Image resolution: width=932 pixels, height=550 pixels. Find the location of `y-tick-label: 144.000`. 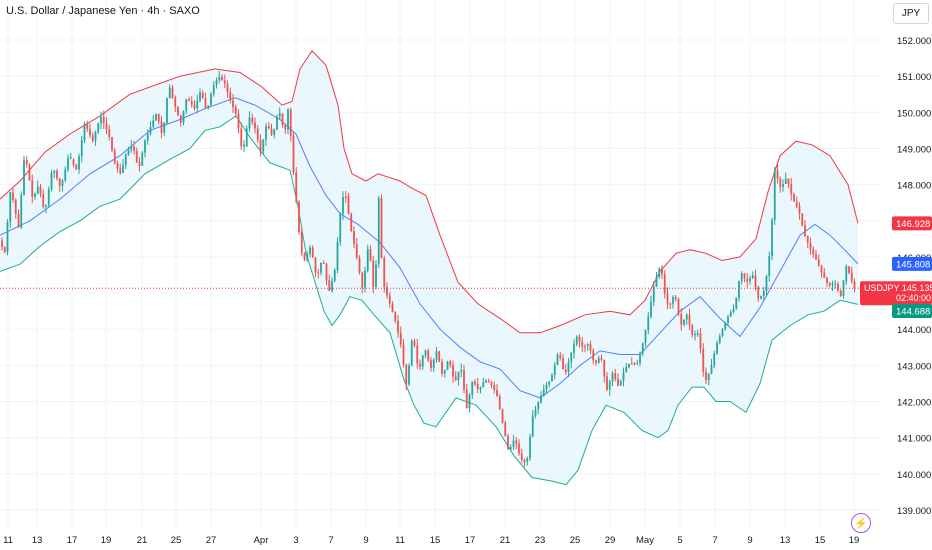

y-tick-label: 144.000 is located at coordinates (914, 330).